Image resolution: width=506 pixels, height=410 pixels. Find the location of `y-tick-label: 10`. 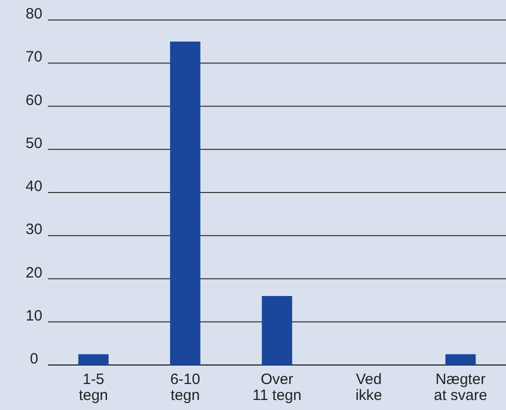

y-tick-label: 10 is located at coordinates (34, 315).